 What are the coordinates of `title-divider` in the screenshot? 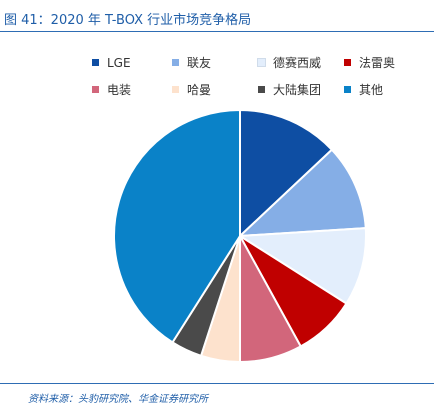 It's located at (217, 31).